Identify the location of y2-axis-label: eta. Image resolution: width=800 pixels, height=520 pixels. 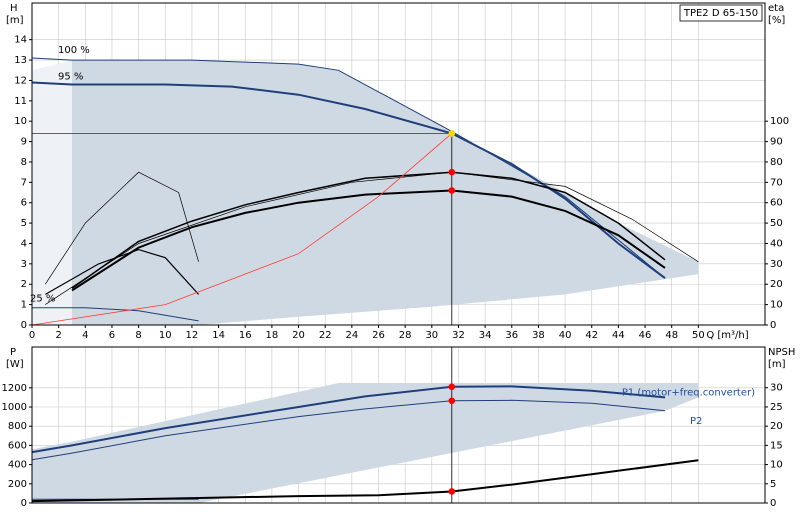
(776, 8).